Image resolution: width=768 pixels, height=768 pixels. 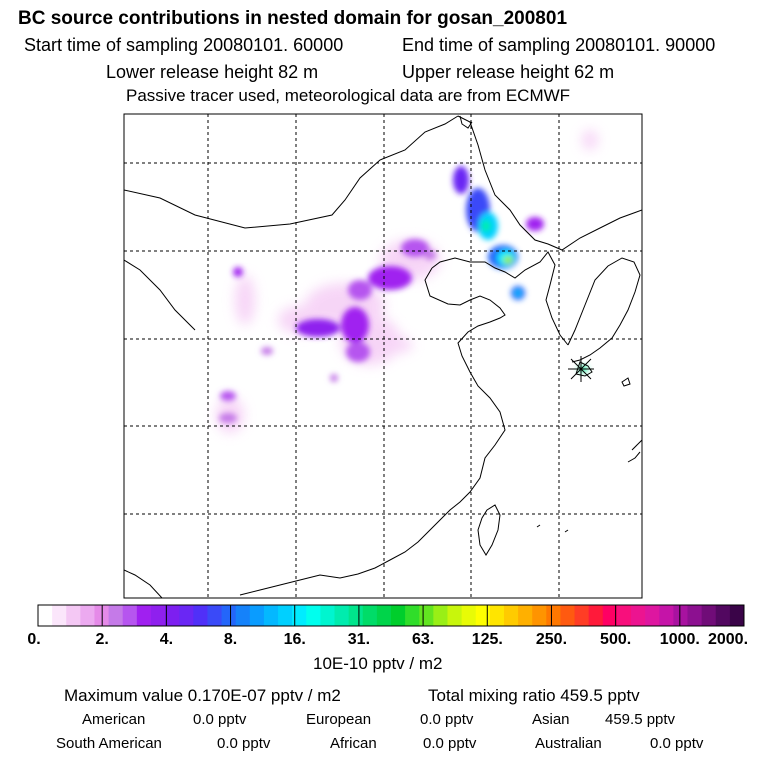 What do you see at coordinates (551, 639) in the screenshot?
I see `colorbar-tick-label: 250.` at bounding box center [551, 639].